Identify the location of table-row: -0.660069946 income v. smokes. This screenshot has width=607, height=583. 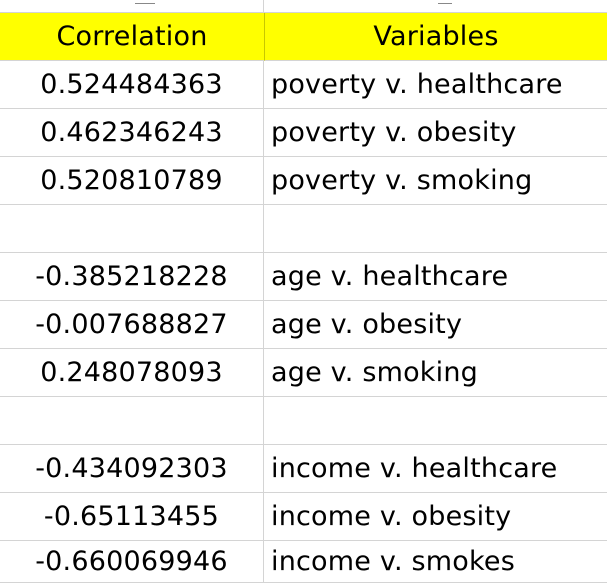
(303, 562).